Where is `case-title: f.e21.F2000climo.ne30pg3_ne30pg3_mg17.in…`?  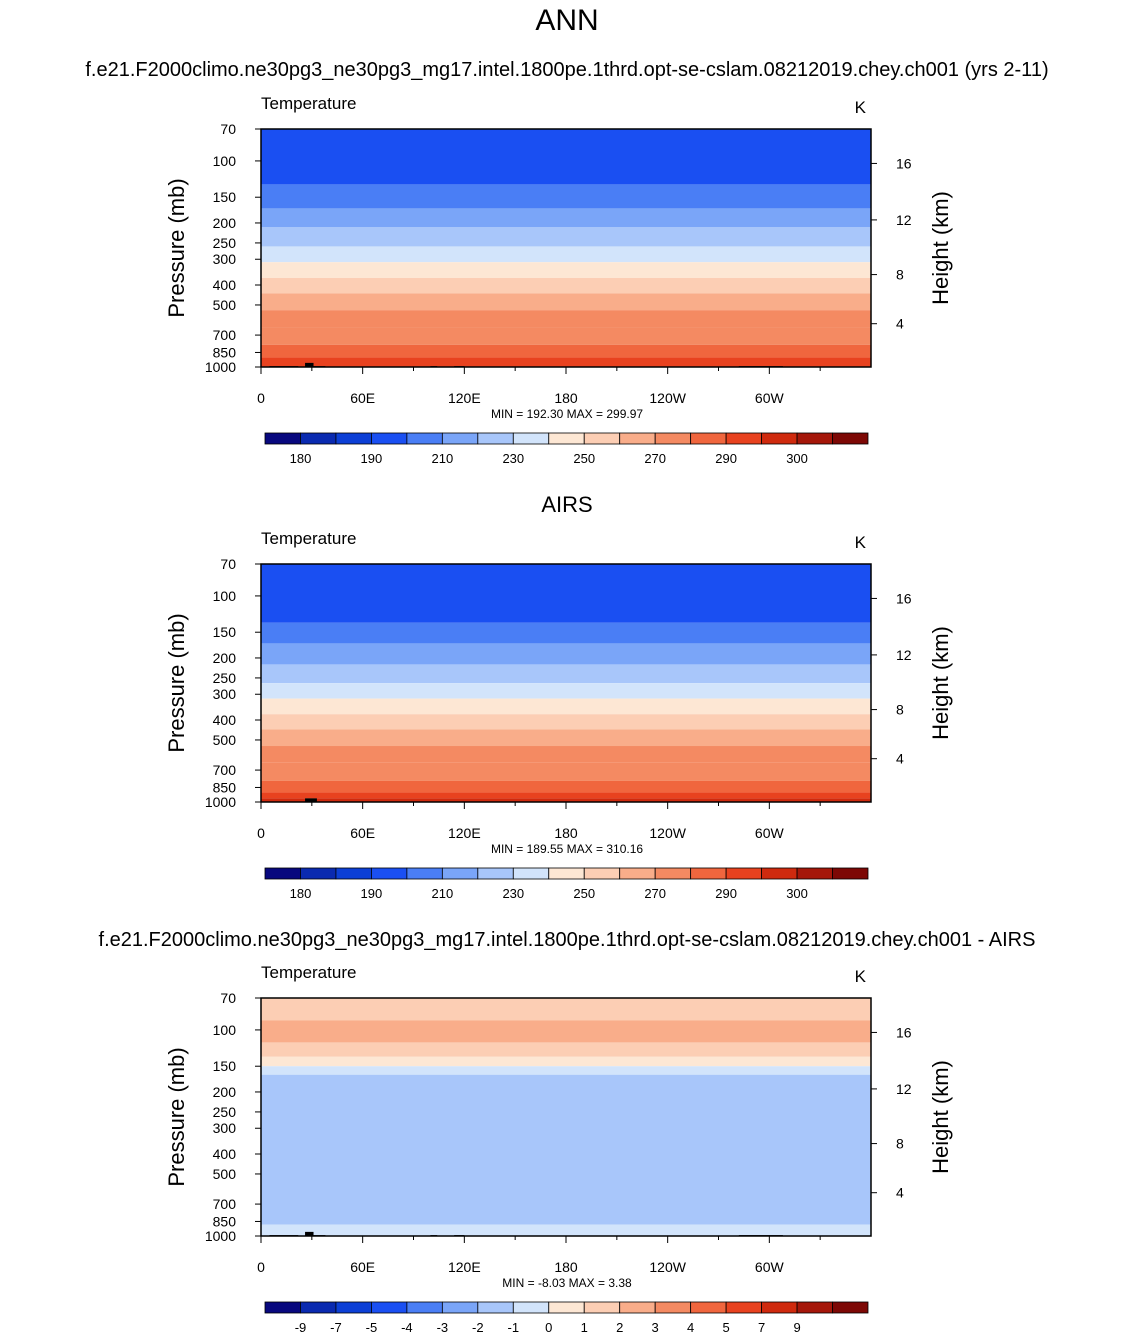 case-title: f.e21.F2000climo.ne30pg3_ne30pg3_mg17.in… is located at coordinates (566, 70).